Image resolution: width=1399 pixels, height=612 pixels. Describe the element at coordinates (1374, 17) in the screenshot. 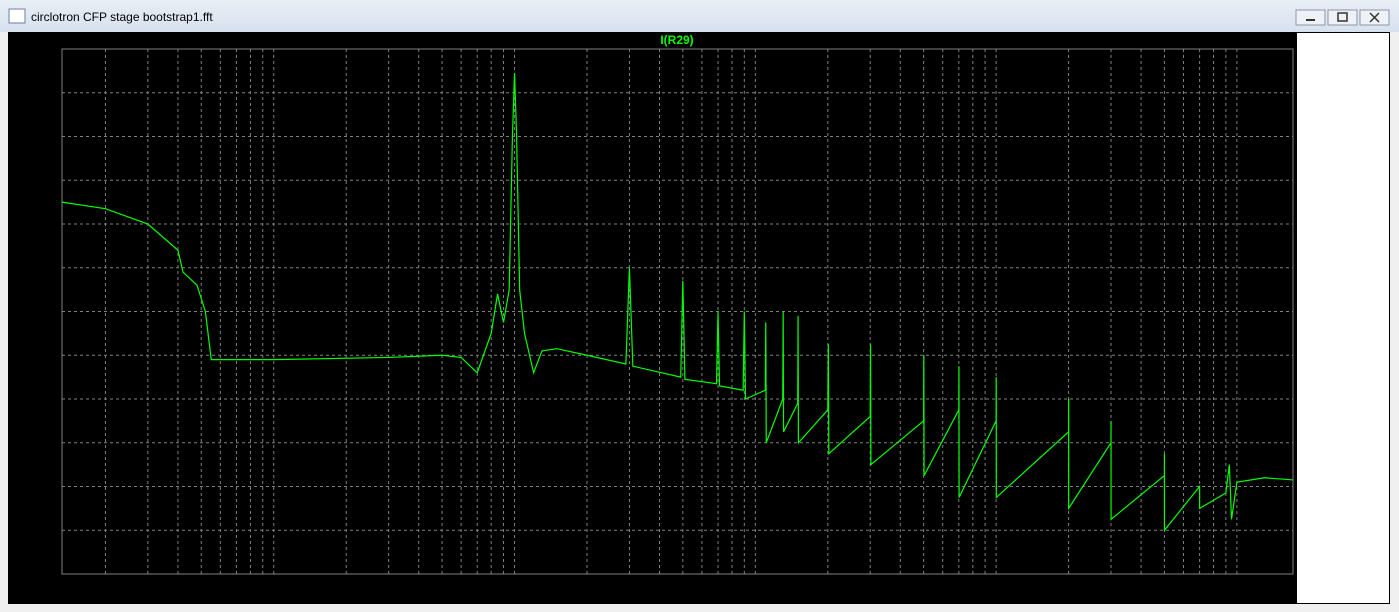

I see `close-icon` at that location.